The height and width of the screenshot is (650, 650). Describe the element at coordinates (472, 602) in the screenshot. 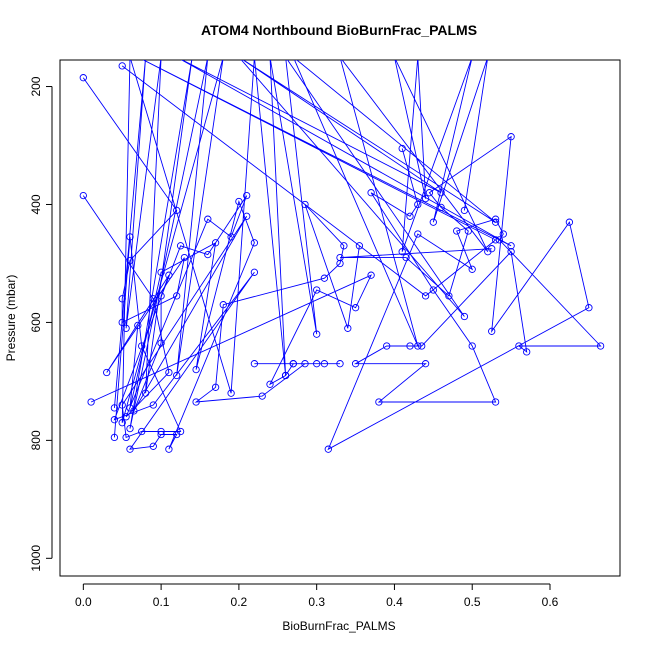

I see `x-tick-label: 0.5` at that location.